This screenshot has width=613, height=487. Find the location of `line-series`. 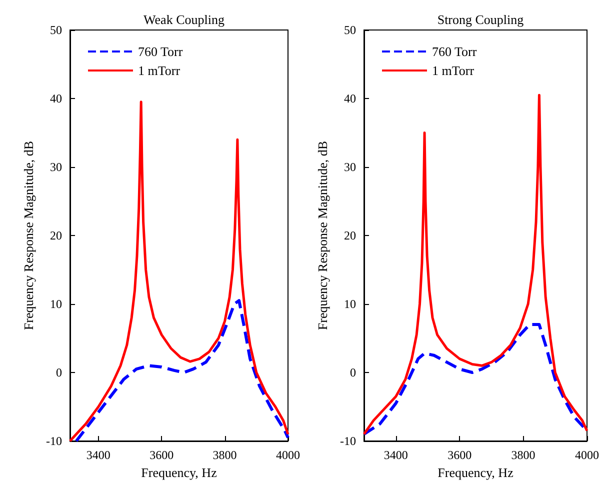

line-series is located at coordinates (182, 370).